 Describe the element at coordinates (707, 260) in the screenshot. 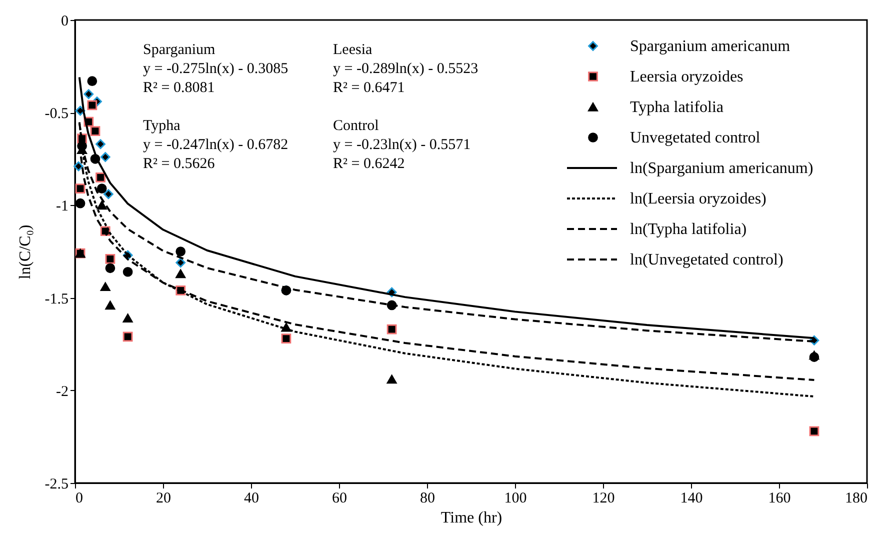

I see `legend-label: ln(Unvegetated control)` at that location.